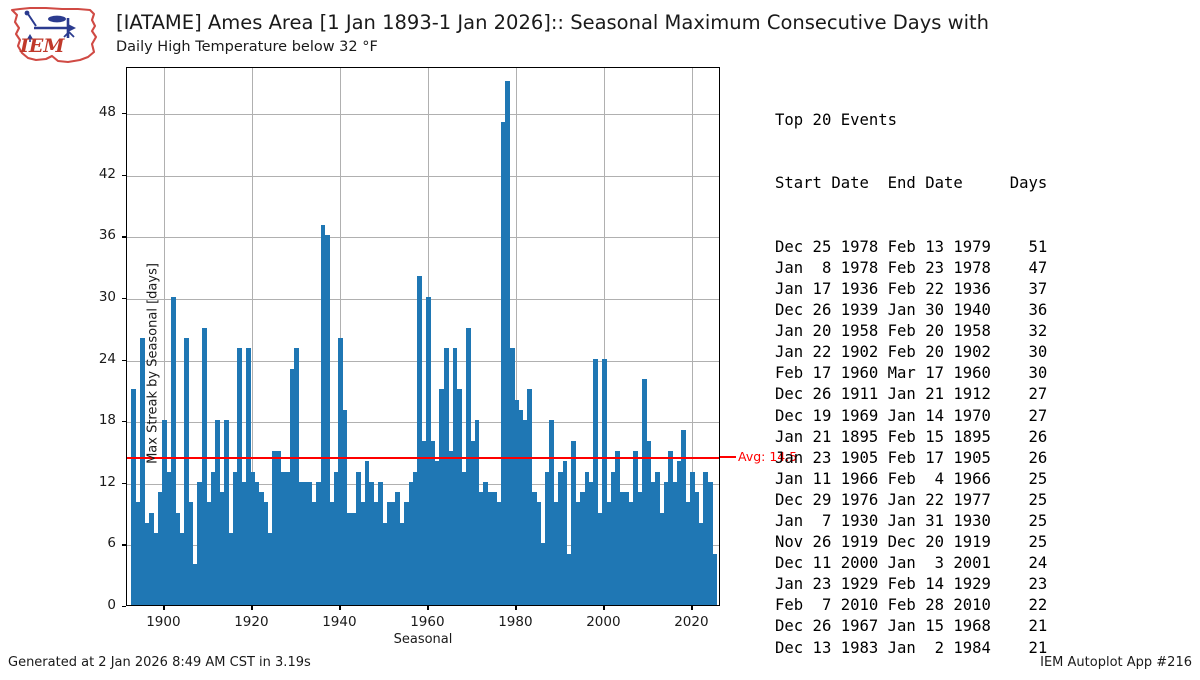 This screenshot has height=680, width=1200. I want to click on table-row: Nov 26 1919 Dec 20 1919 25, so click(911, 542).